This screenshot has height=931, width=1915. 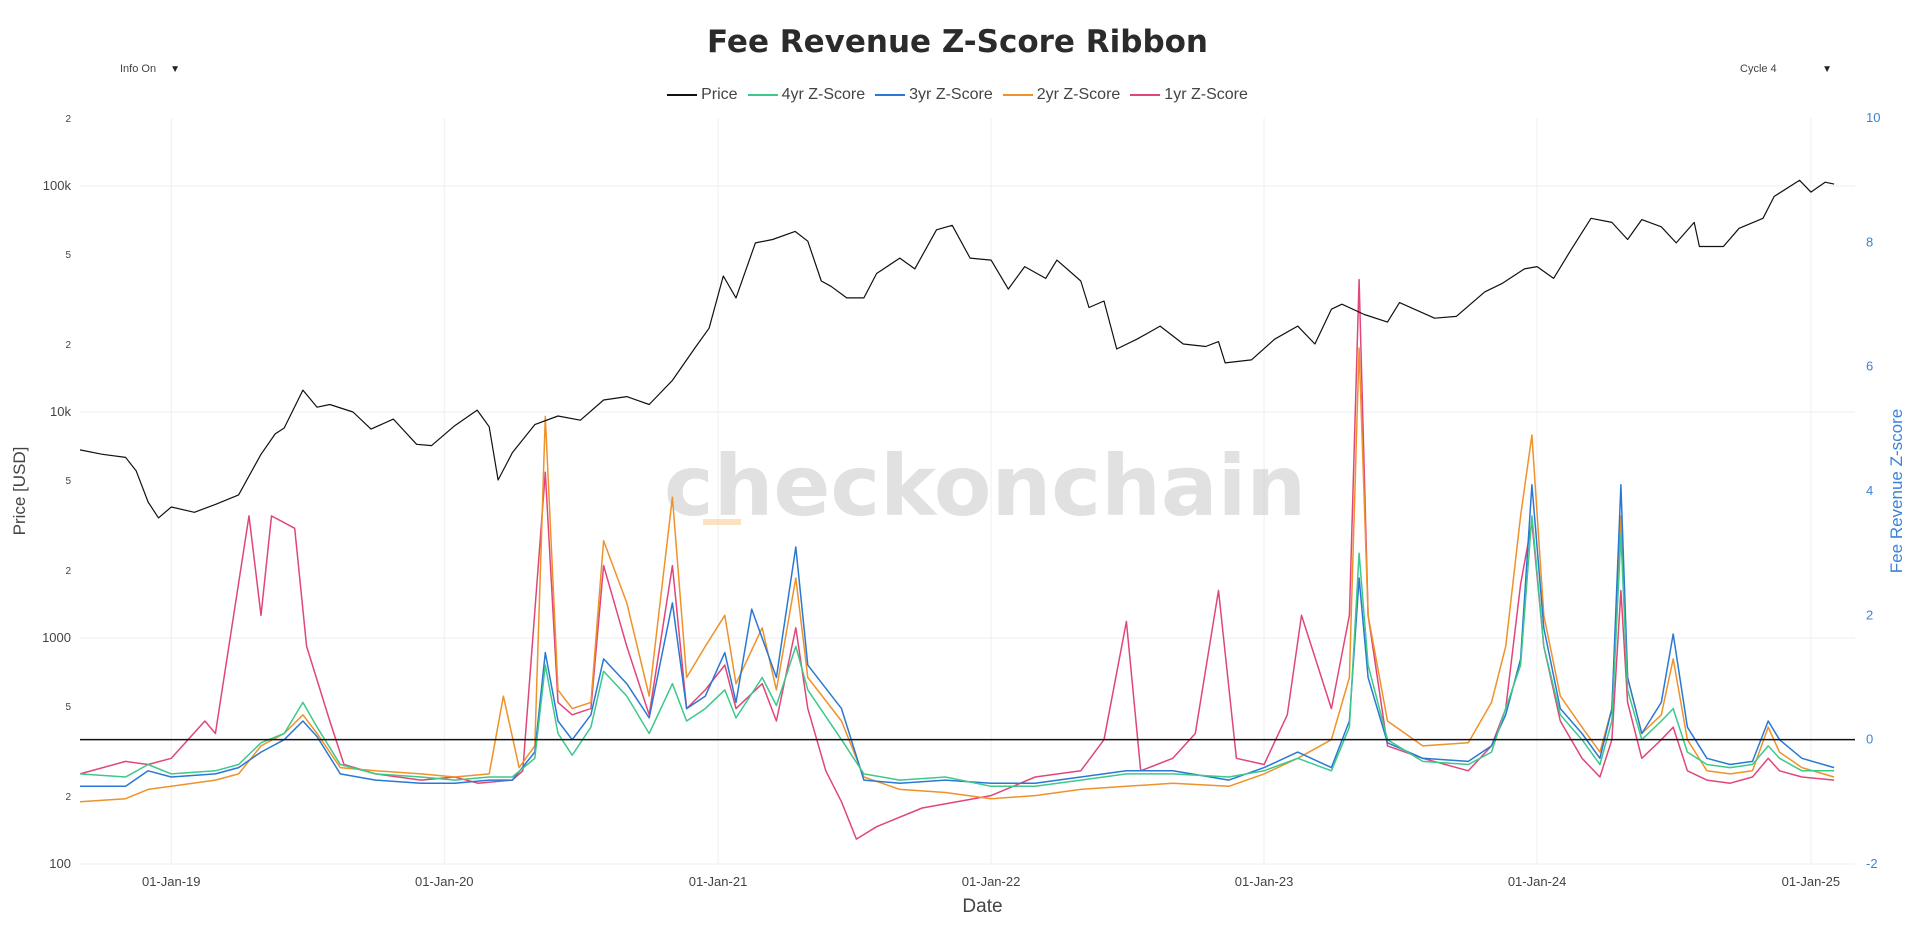 What do you see at coordinates (1869, 366) in the screenshot?
I see `y2-tick-label: 6` at bounding box center [1869, 366].